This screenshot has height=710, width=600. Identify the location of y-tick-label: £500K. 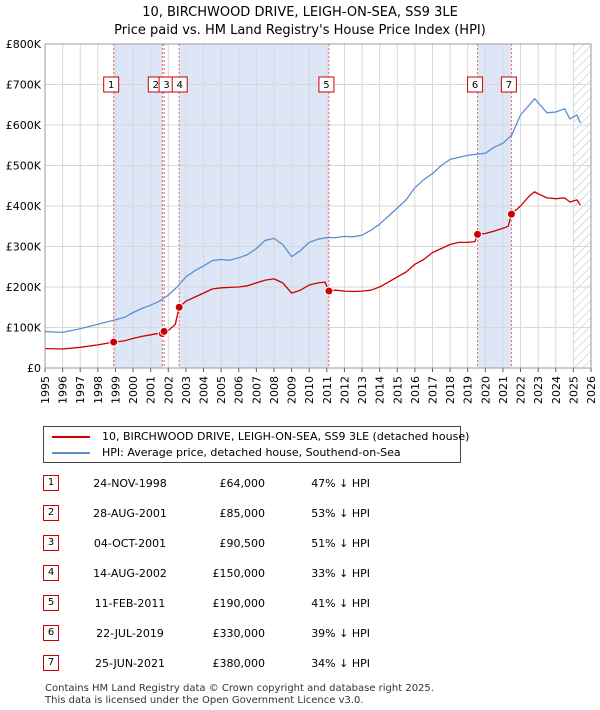
(24, 166).